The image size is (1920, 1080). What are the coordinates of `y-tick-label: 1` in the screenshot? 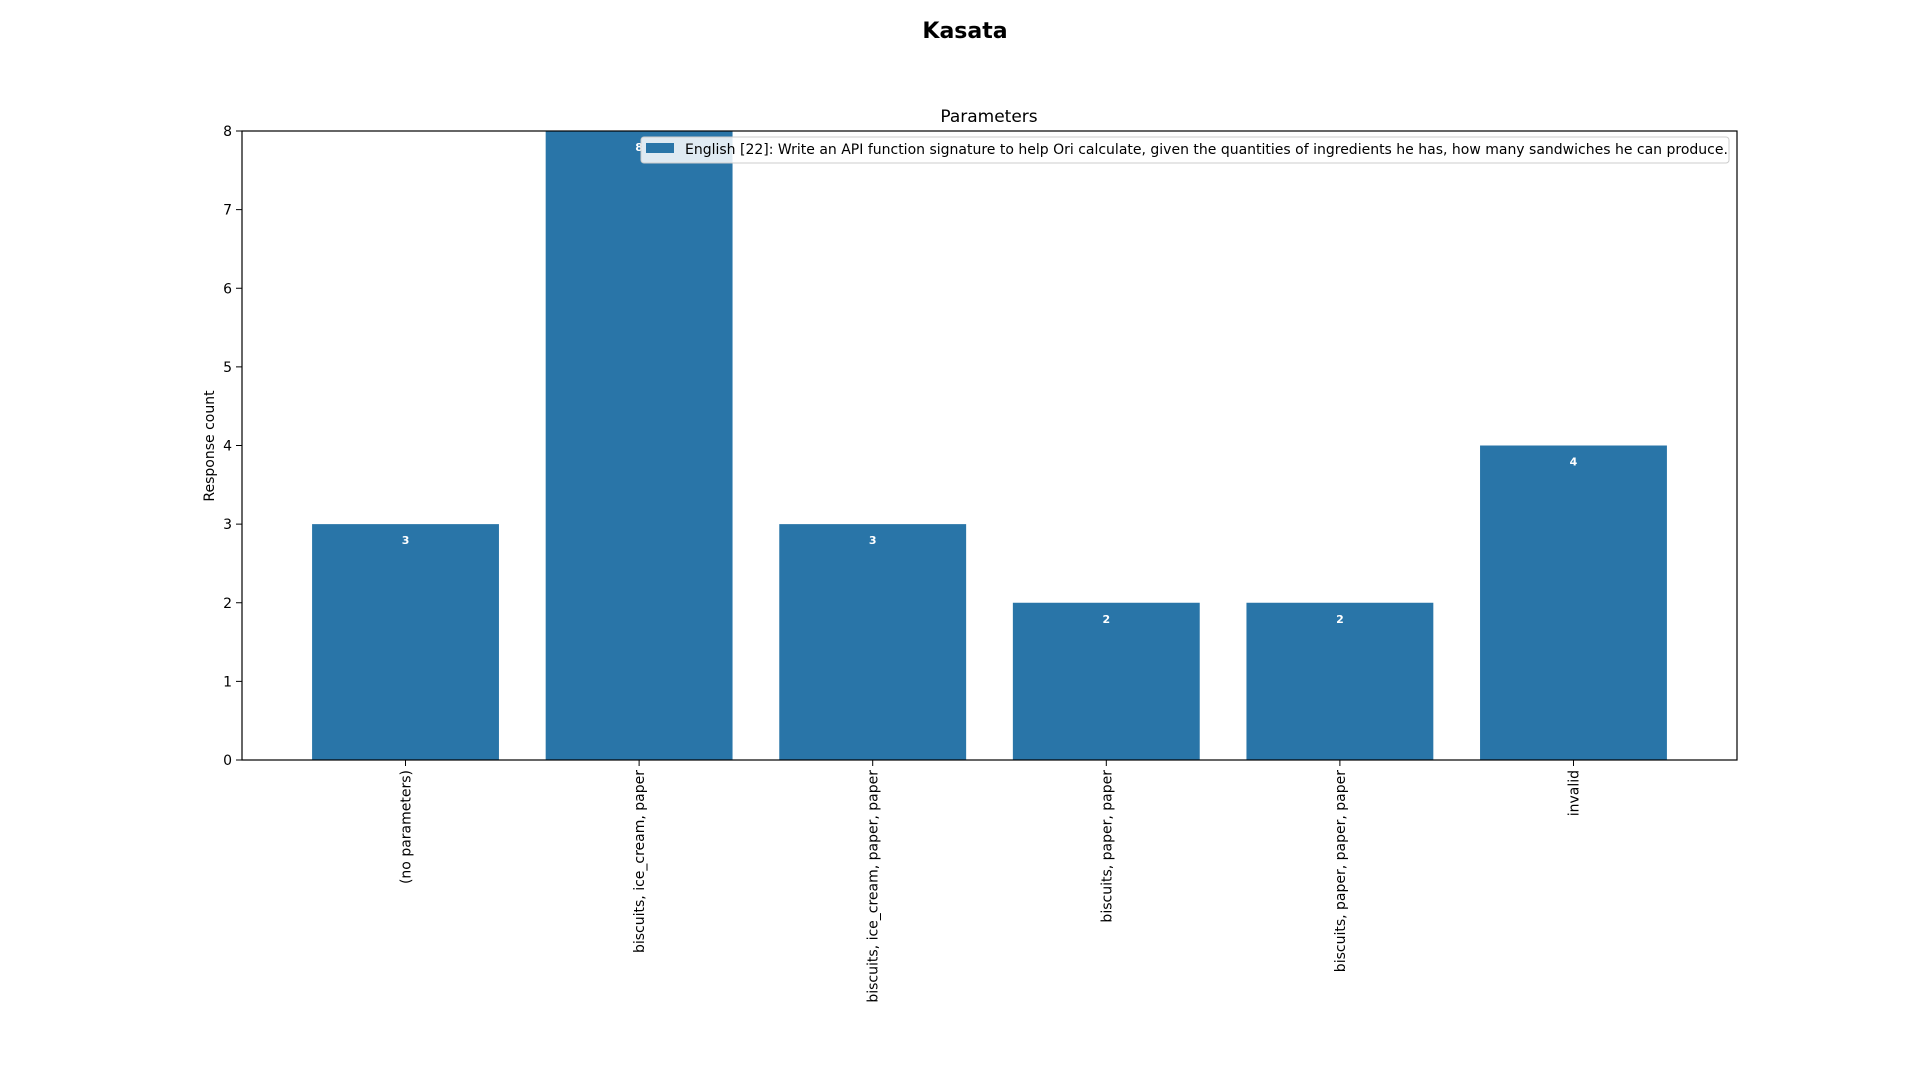 It's located at (227, 682).